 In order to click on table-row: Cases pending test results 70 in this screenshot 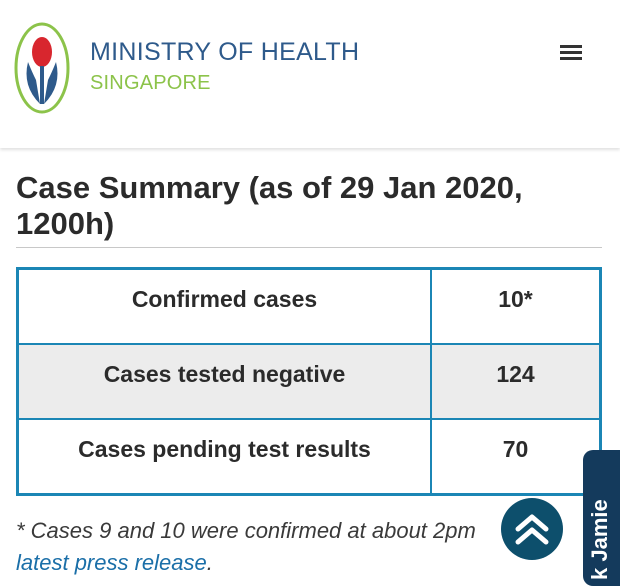, I will do `click(309, 457)`.